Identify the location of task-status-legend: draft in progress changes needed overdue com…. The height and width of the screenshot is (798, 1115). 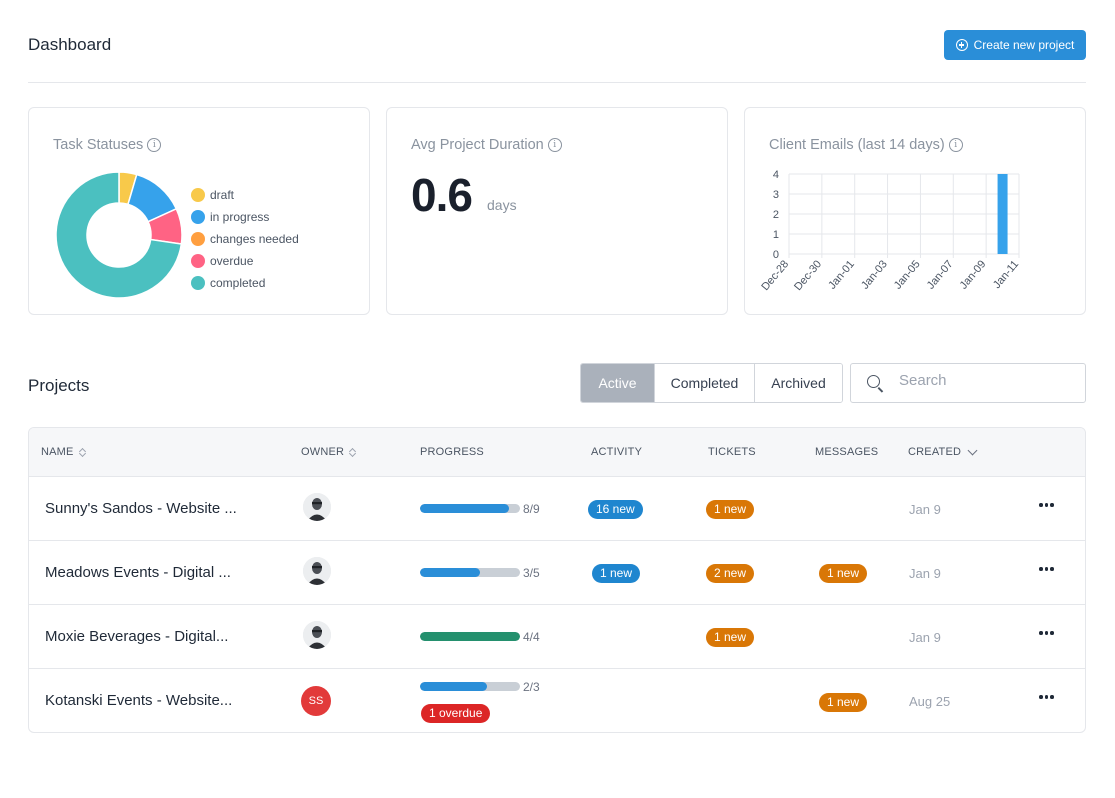
(245, 239).